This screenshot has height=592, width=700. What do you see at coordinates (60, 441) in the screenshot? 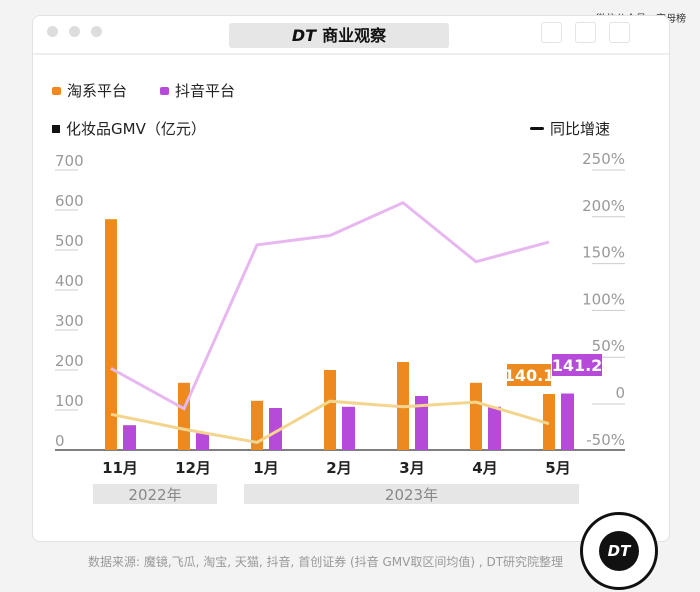
I see `left-tick-label: 0` at bounding box center [60, 441].